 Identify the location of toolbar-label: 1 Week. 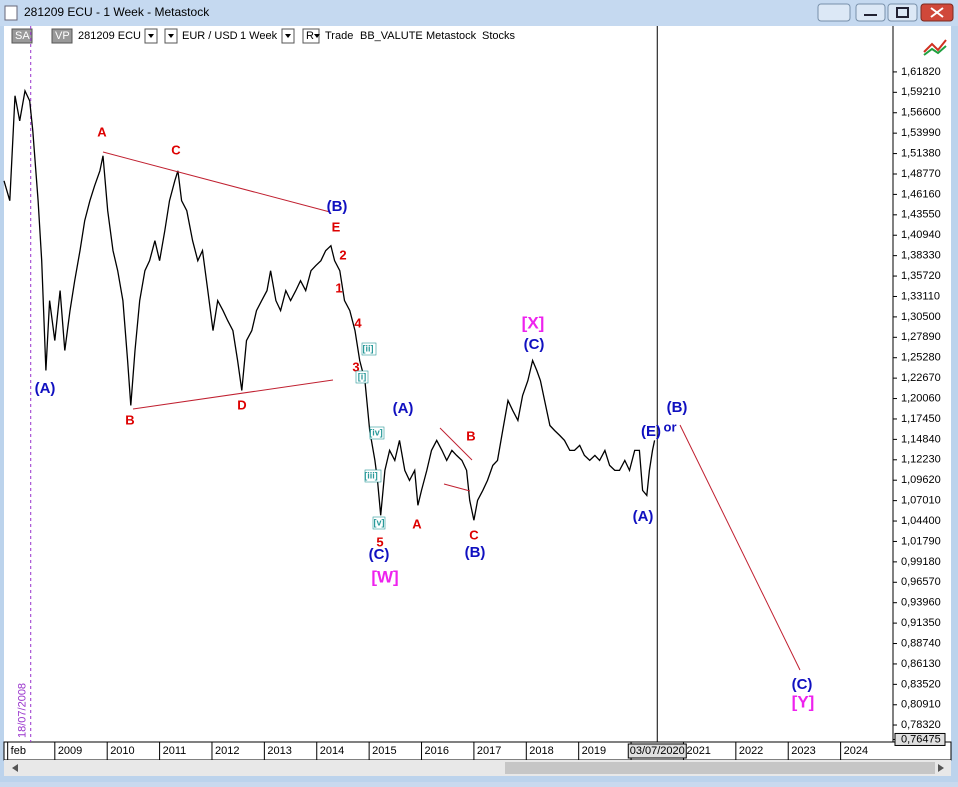
(259, 36).